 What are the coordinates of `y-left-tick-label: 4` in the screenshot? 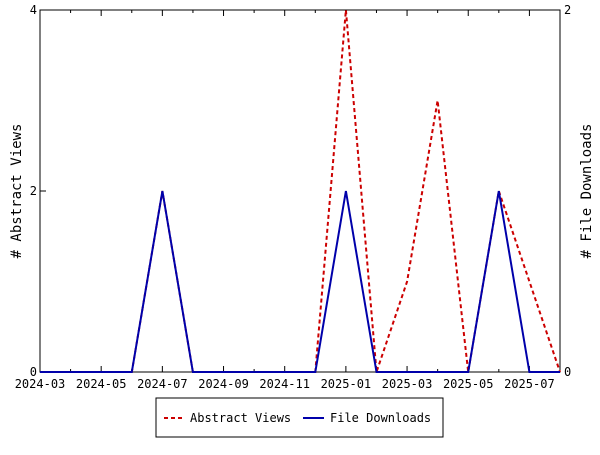 It's located at (33, 10).